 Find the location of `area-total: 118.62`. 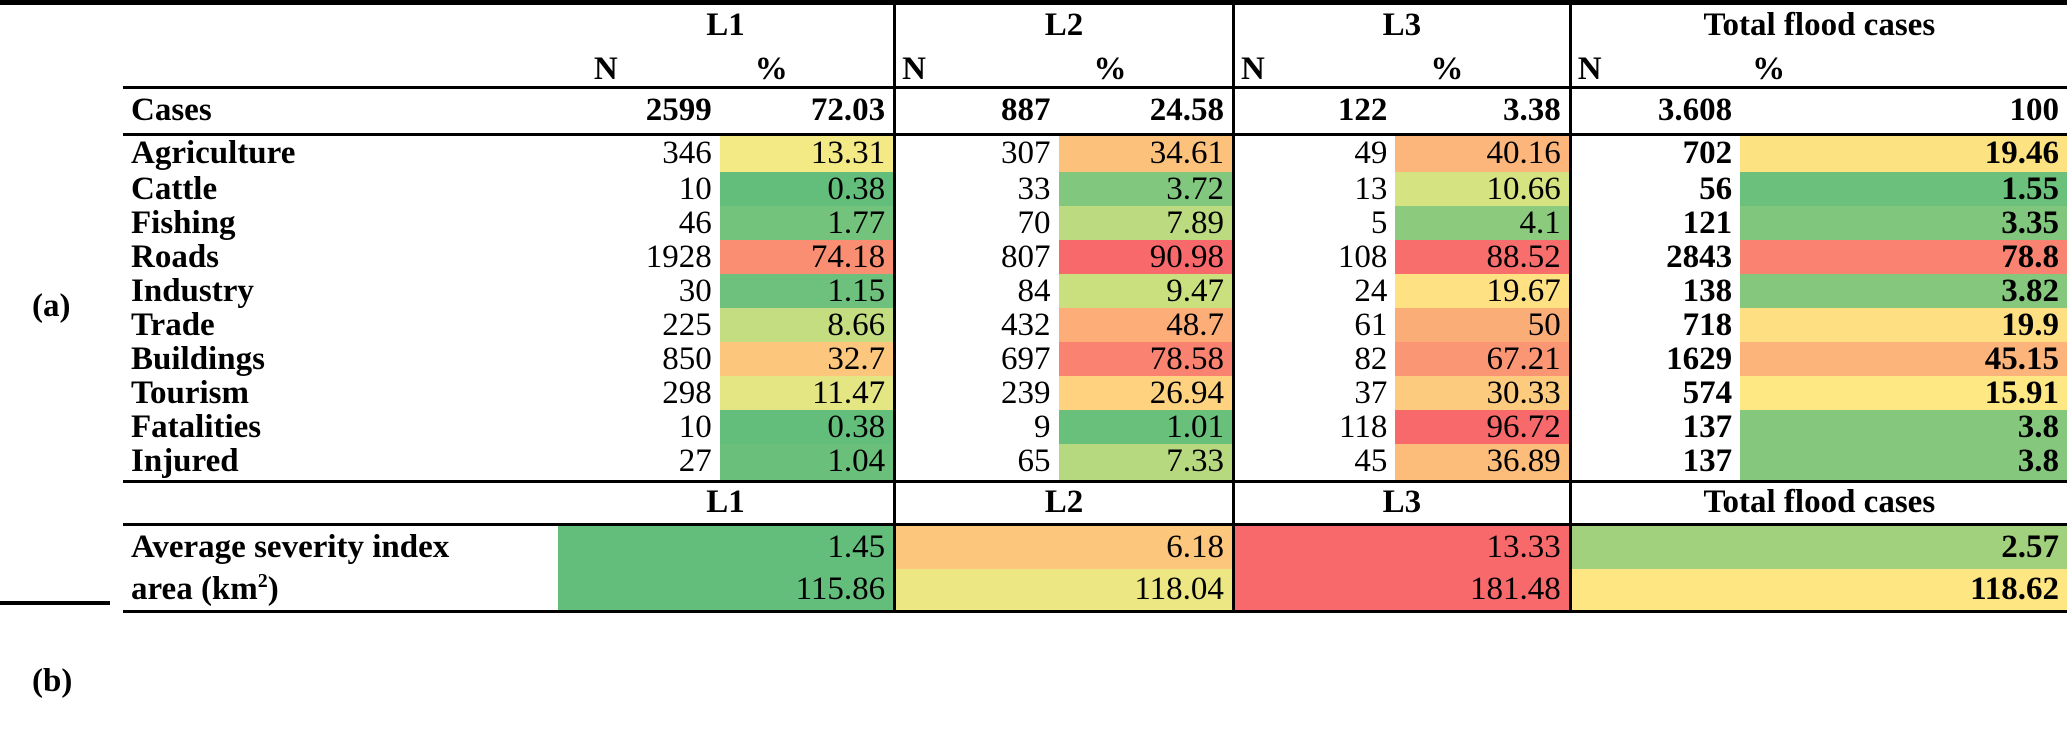

area-total: 118.62 is located at coordinates (1817, 590).